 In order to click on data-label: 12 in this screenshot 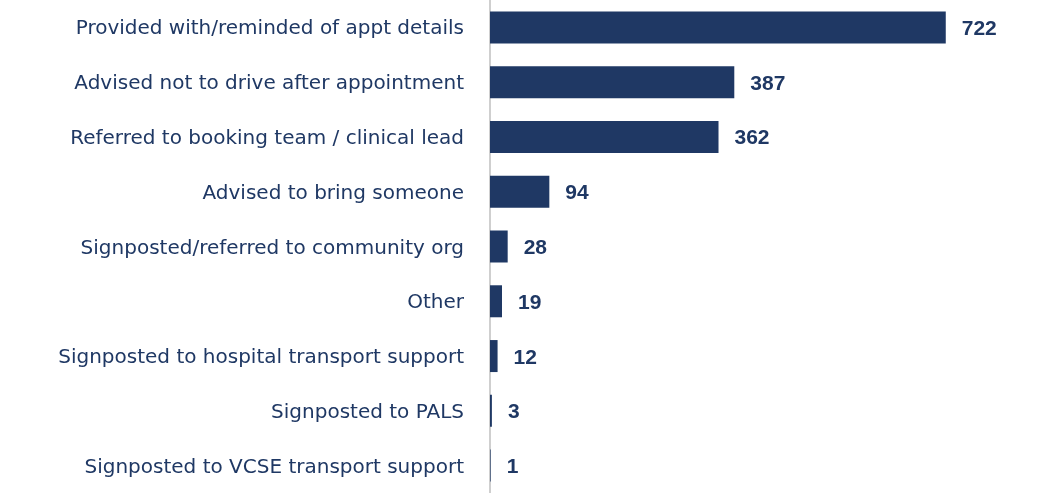, I will do `click(525, 356)`.